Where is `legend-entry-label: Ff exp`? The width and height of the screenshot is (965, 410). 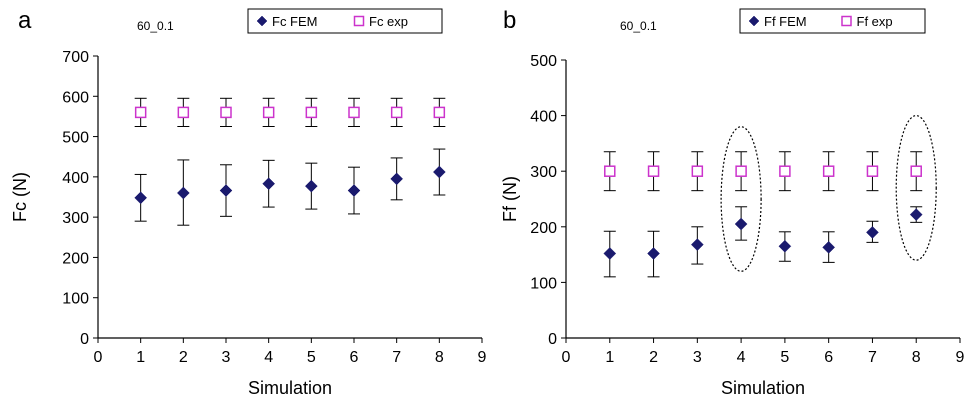 legend-entry-label: Ff exp is located at coordinates (875, 21).